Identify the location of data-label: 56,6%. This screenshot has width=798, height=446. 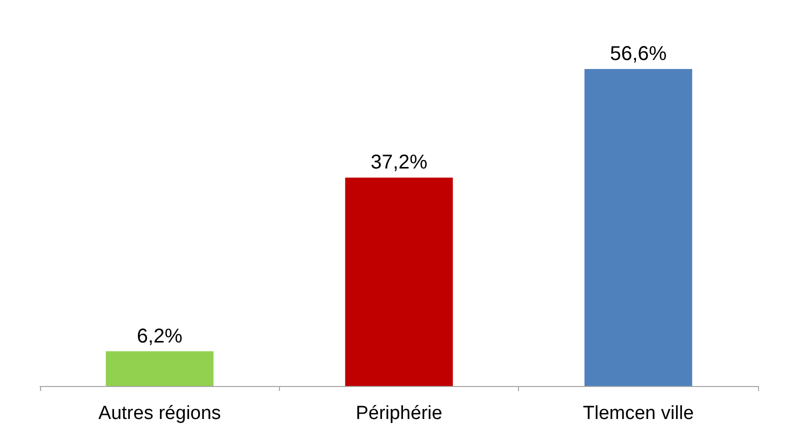
(638, 54).